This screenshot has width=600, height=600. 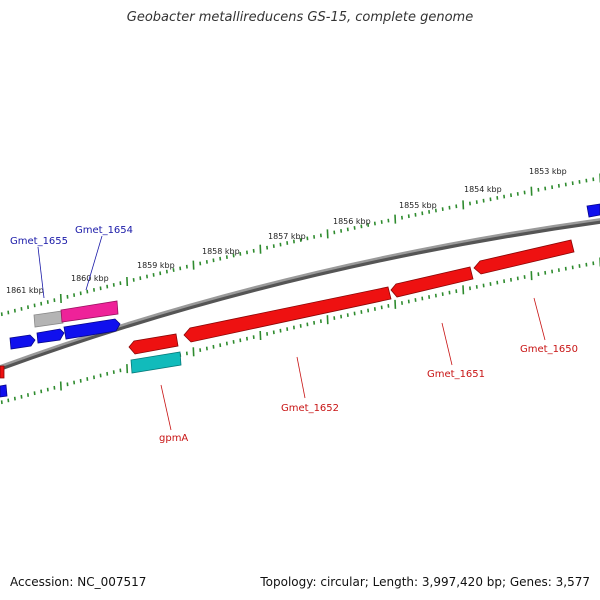 What do you see at coordinates (418, 205) in the screenshot?
I see `kbp-label-1855: 1855 kbp` at bounding box center [418, 205].